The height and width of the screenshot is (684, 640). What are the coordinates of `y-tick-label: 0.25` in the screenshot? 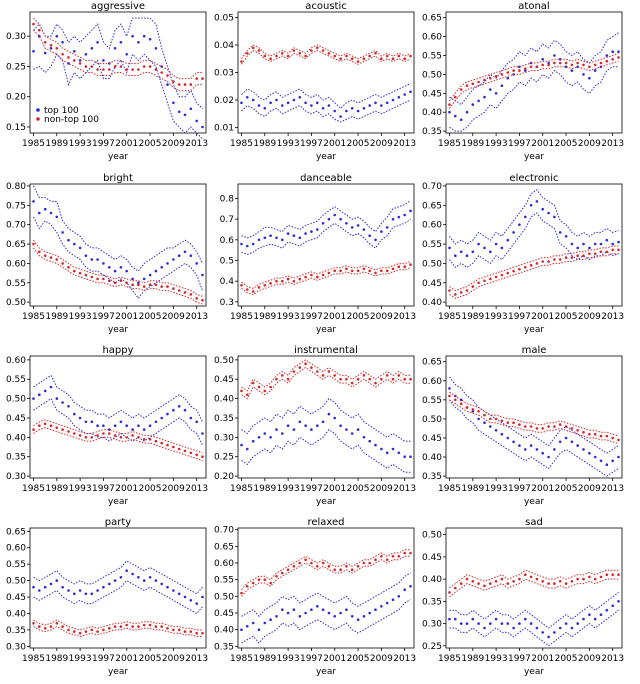 It's located at (432, 647).